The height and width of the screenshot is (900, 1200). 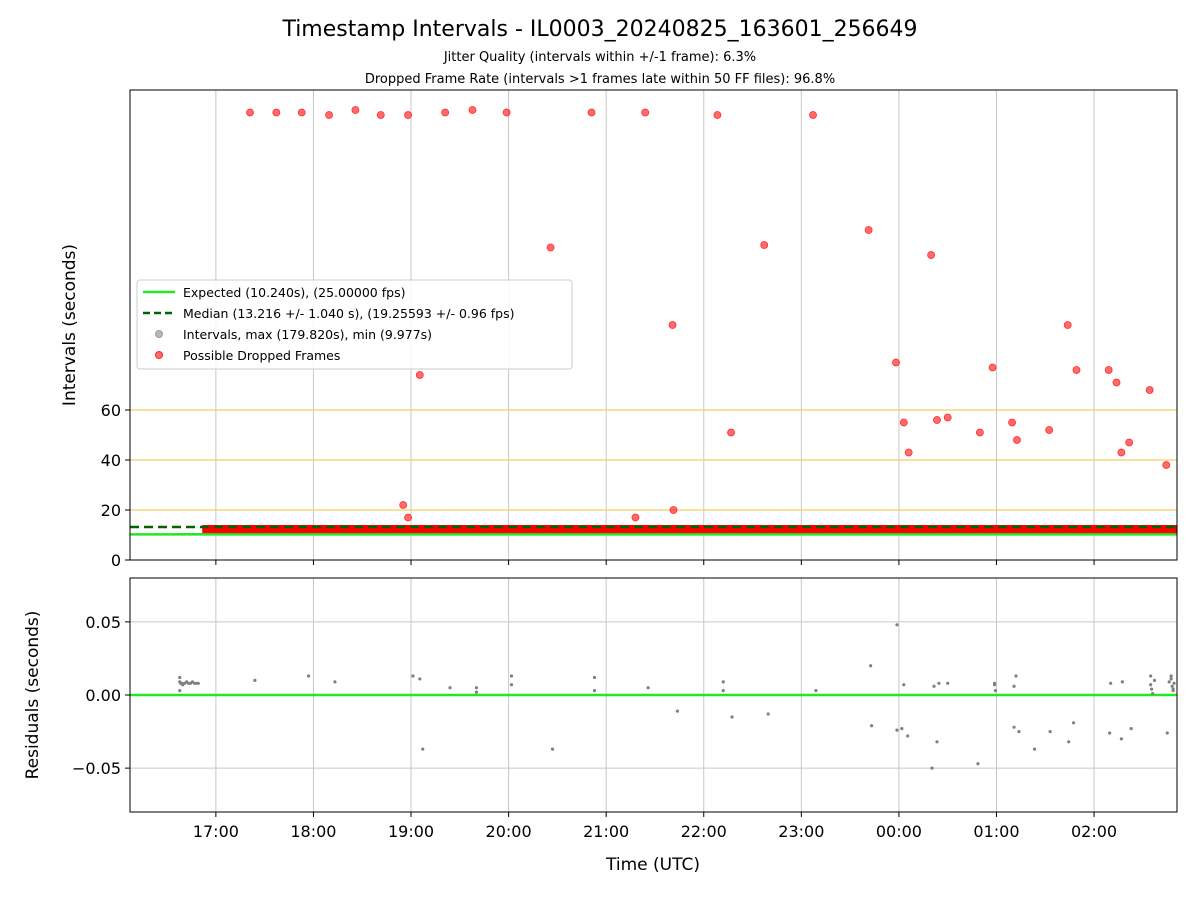 I want to click on x-tick-label: 00:00, so click(x=899, y=831).